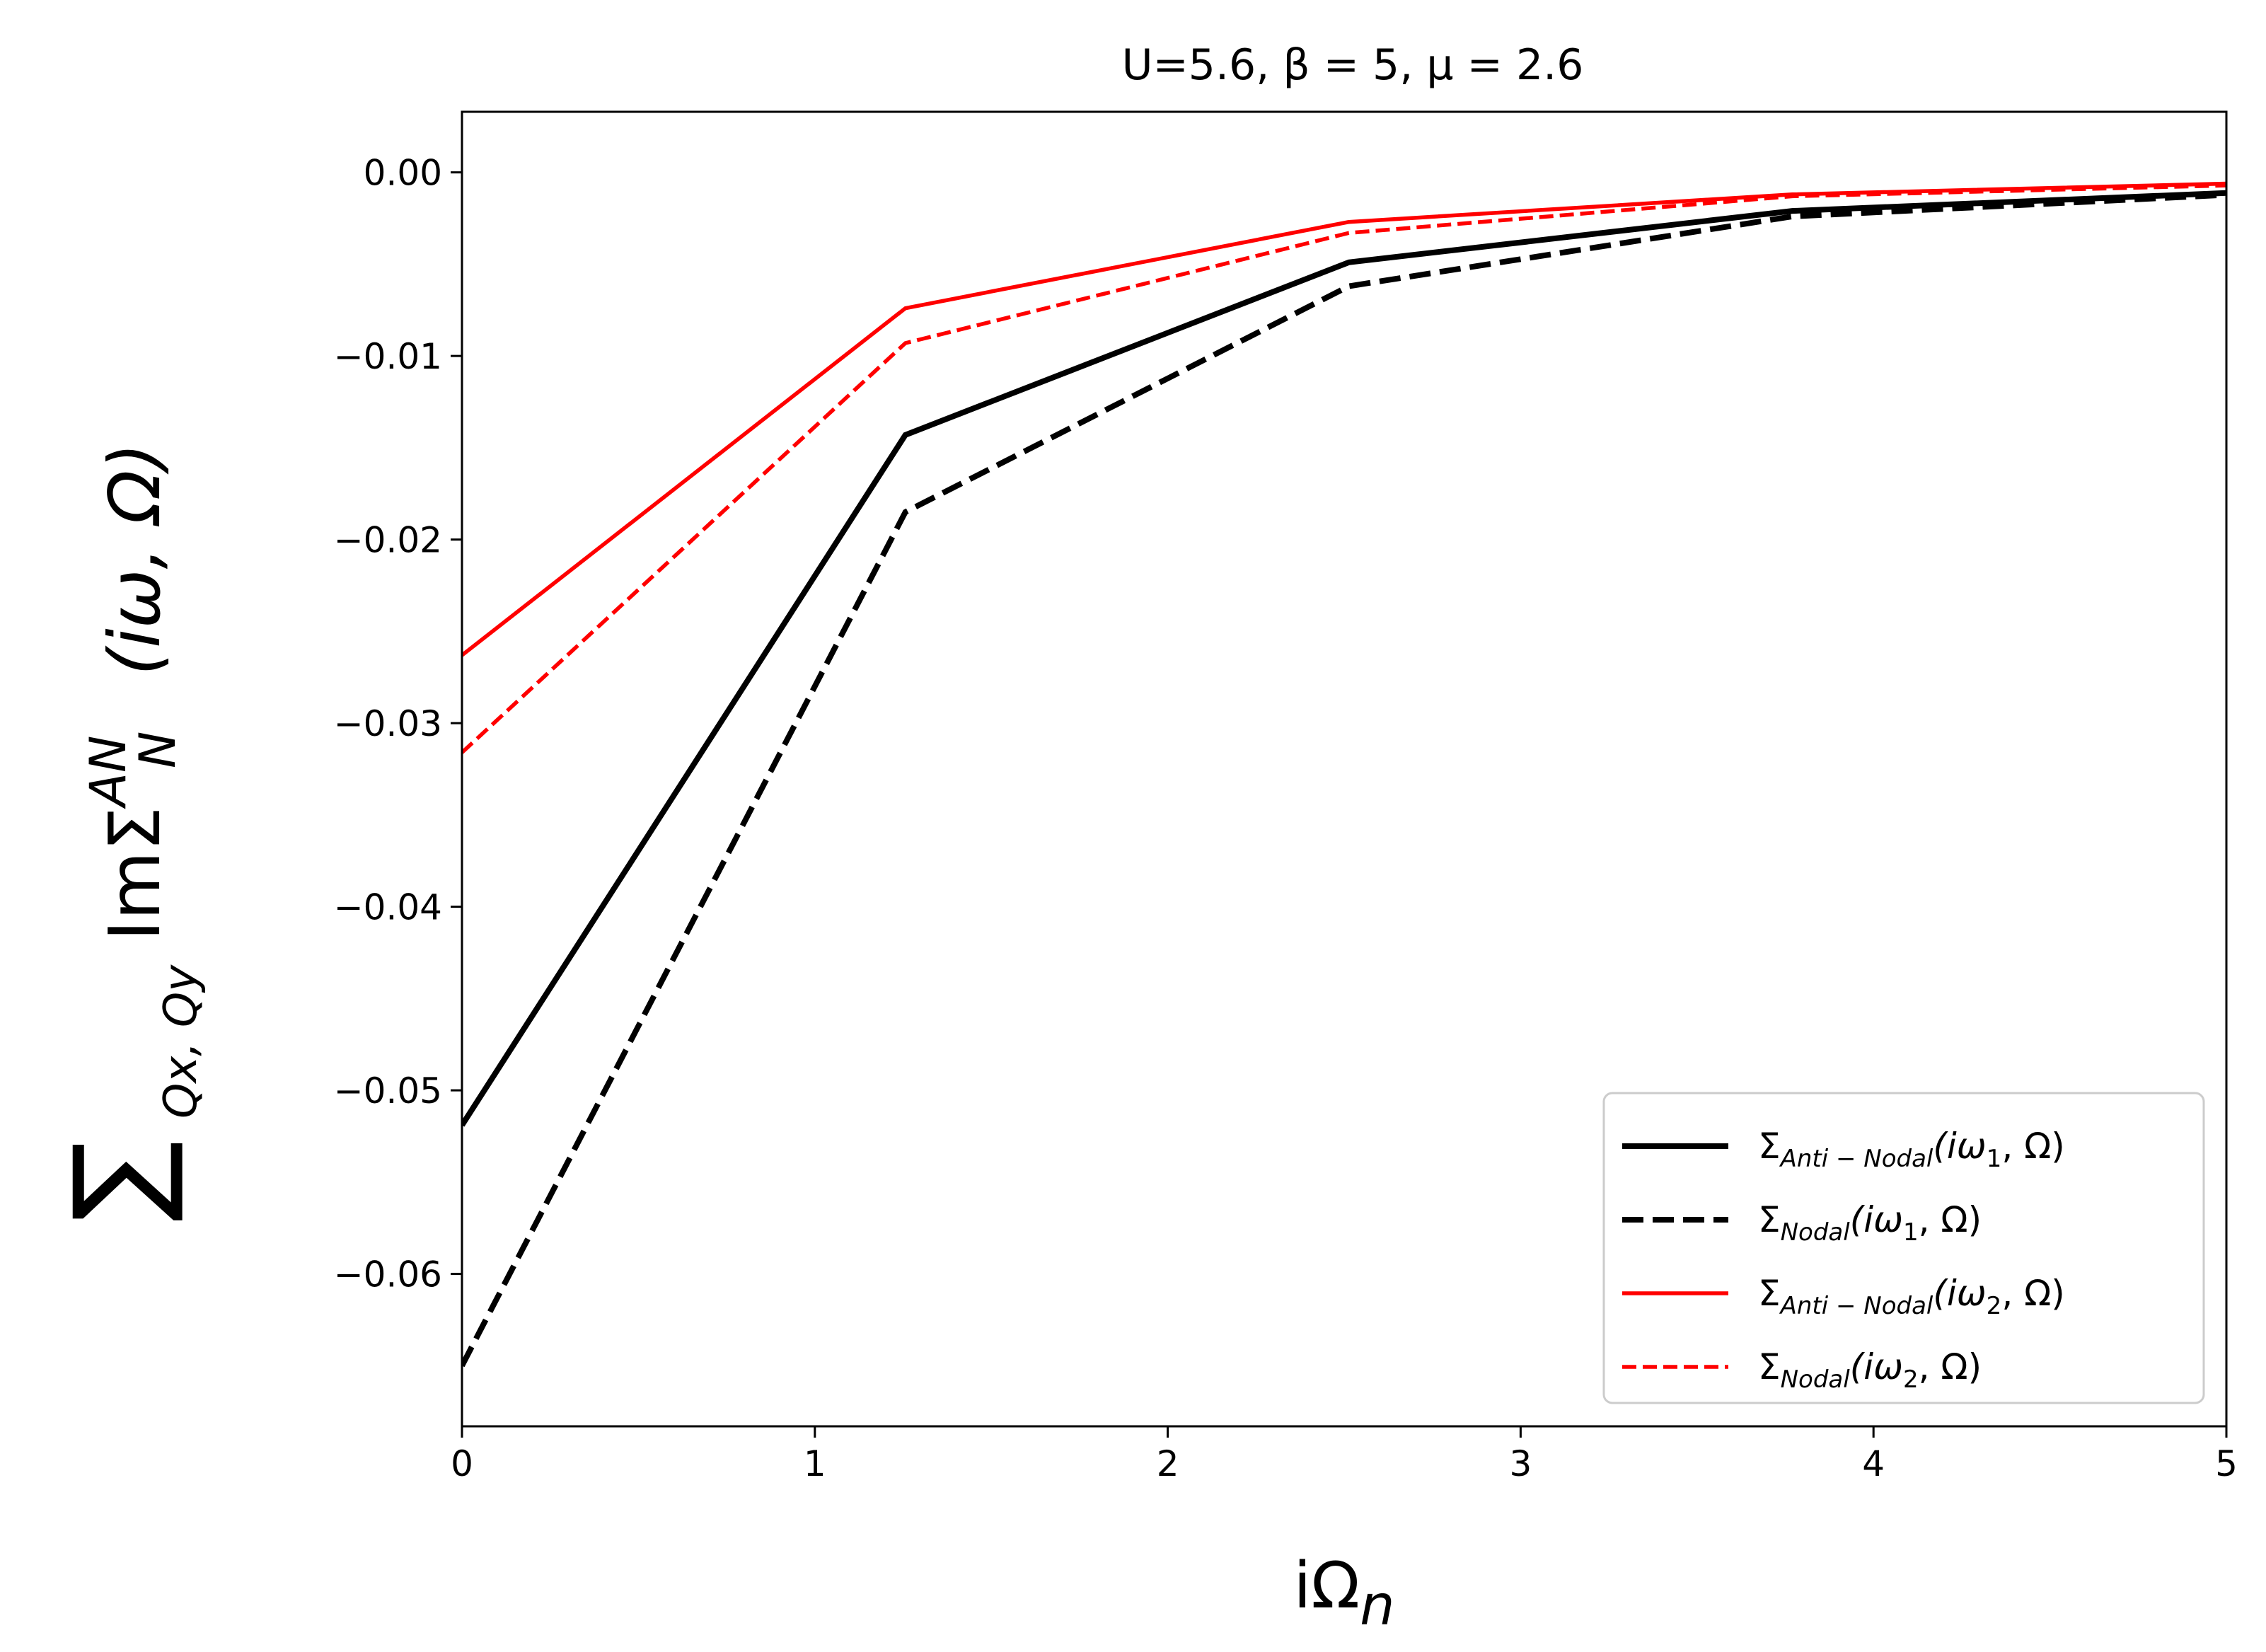 The image size is (2266, 1652). I want to click on y-axis: 0.00 −0.01 −0.02 −0.03 −0.04 −0.05 −0.06, so click(398, 724).